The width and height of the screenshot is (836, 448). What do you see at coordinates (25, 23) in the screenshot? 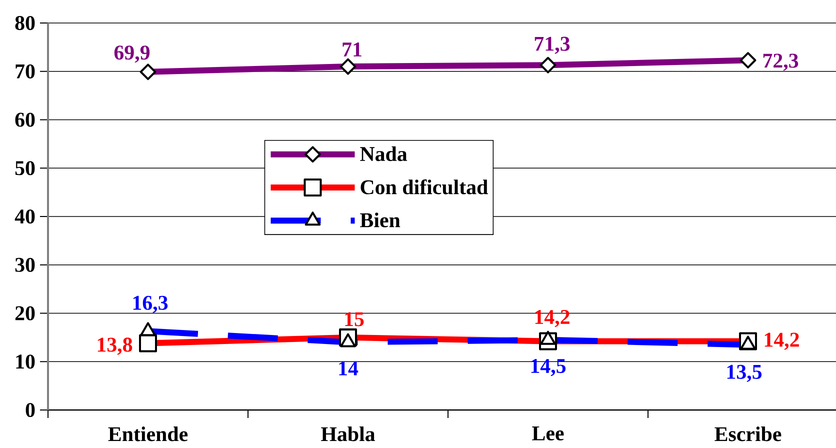
I see `y-tick-label: 80` at bounding box center [25, 23].